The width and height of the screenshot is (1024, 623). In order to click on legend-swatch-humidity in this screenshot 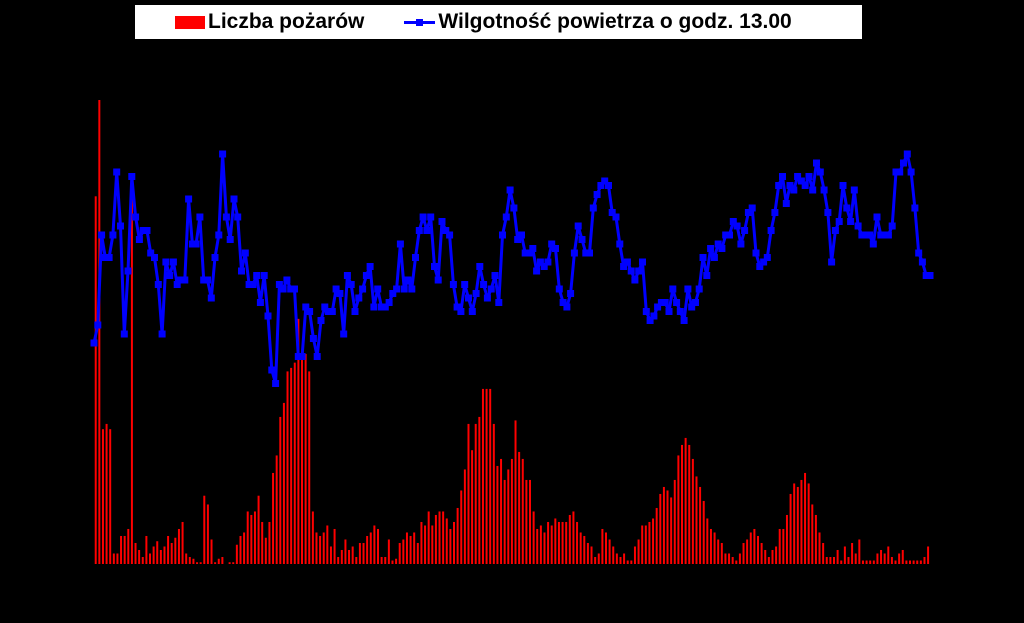, I will do `click(420, 22)`.